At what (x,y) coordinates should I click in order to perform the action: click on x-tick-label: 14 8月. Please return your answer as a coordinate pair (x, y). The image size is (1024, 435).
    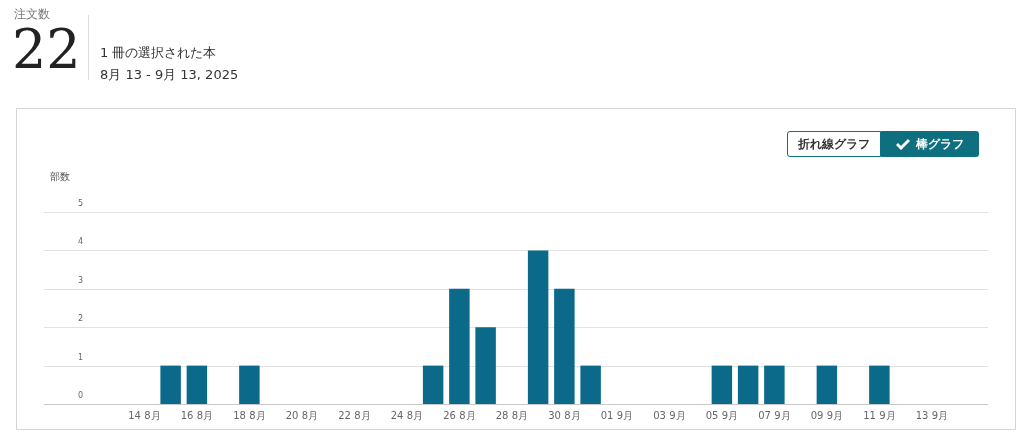
    Looking at the image, I should click on (144, 415).